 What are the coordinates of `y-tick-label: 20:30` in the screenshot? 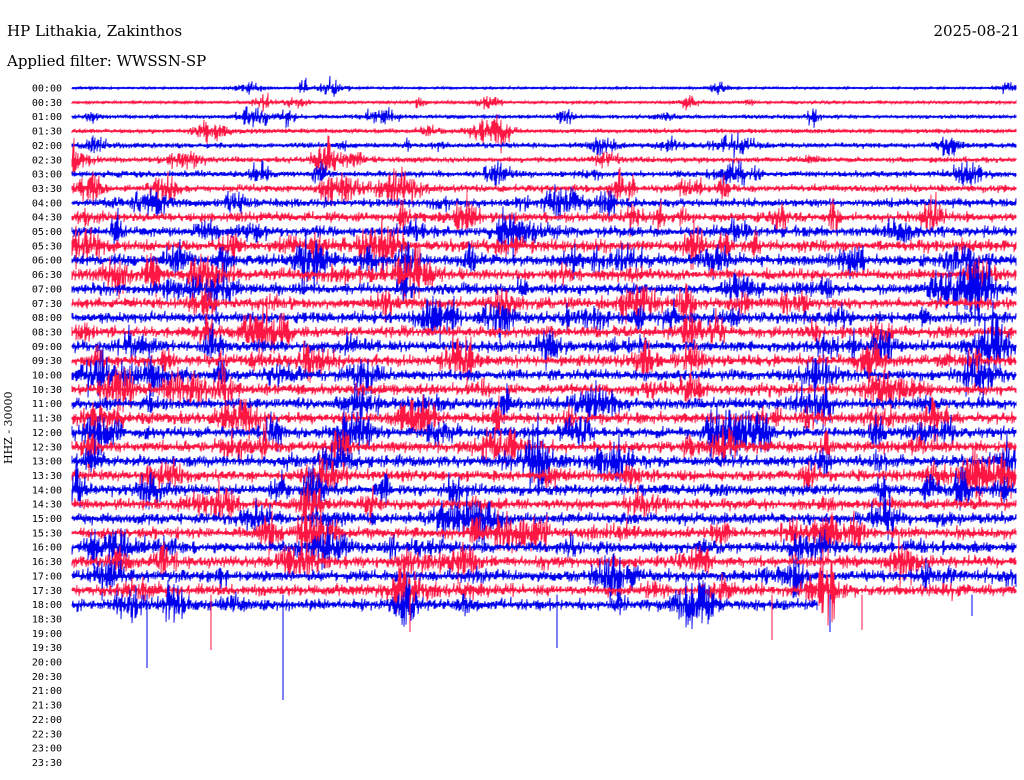 It's located at (47, 677).